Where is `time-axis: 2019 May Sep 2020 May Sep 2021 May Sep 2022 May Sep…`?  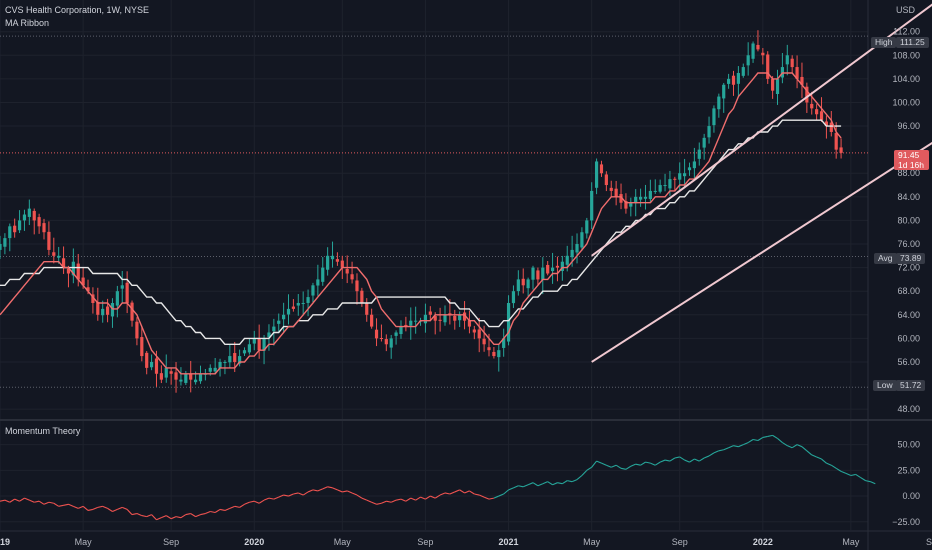 time-axis: 2019 May Sep 2020 May Sep 2021 May Sep 2022 May Sep… is located at coordinates (466, 542).